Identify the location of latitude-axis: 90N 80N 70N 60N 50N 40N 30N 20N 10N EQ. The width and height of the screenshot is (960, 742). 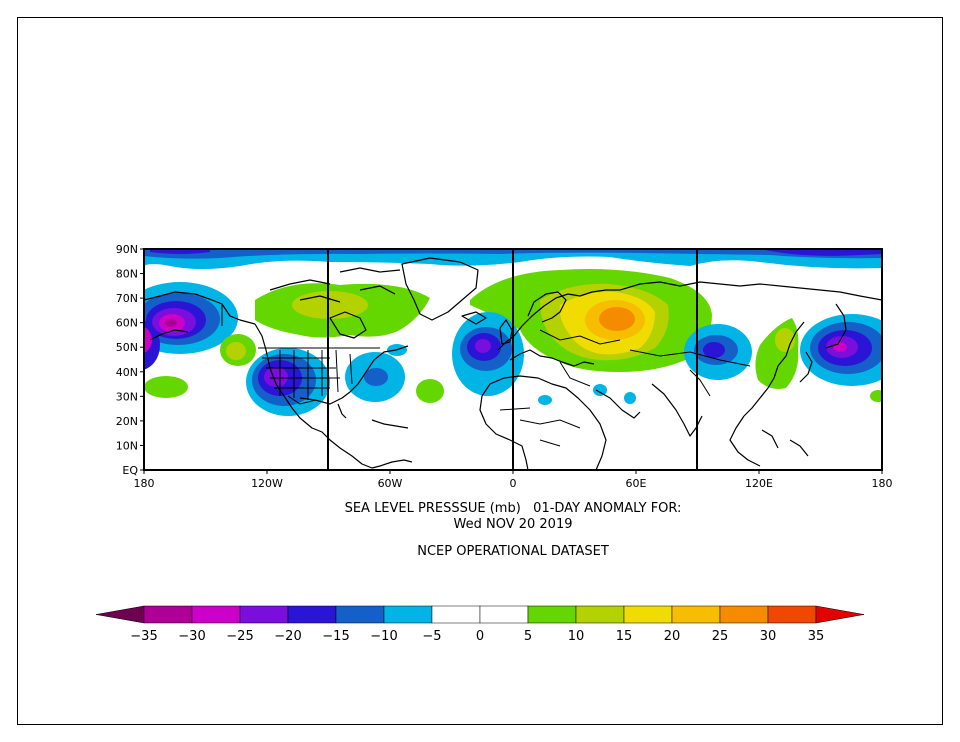
(130, 360).